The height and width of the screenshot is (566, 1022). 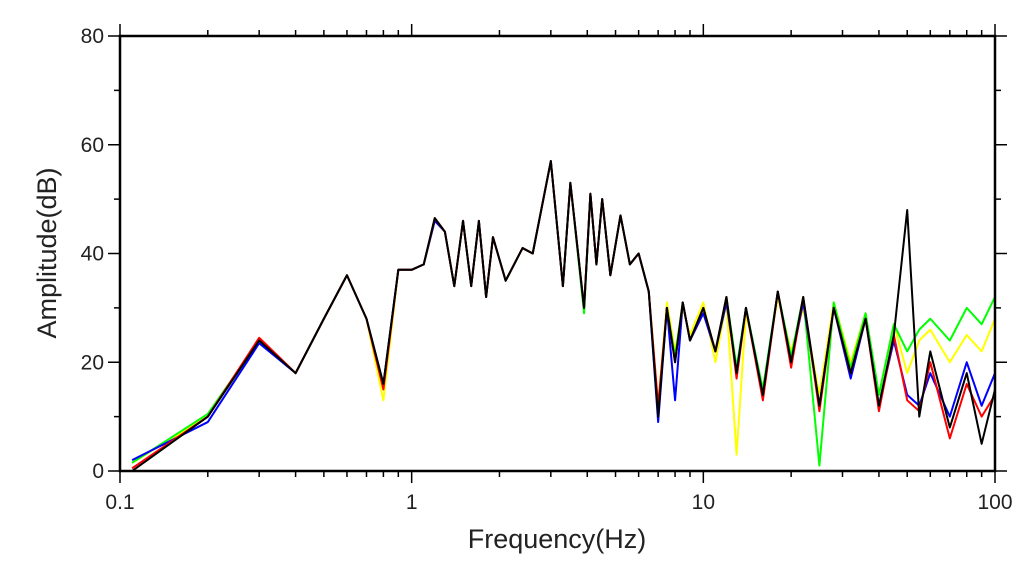 I want to click on y-tick-label: 60, so click(x=92, y=145).